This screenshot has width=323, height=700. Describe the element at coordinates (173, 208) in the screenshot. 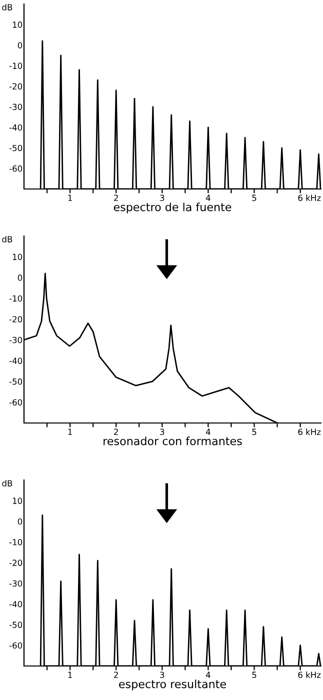

I see `x-axis-title: espectro de la fuente` at that location.